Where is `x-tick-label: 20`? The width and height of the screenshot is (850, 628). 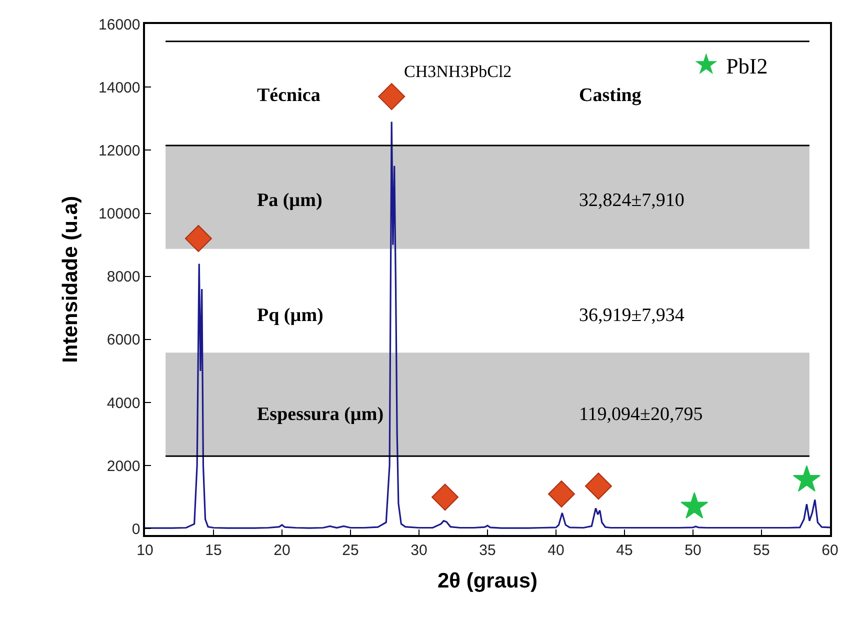
x-tick-label: 20 is located at coordinates (282, 550).